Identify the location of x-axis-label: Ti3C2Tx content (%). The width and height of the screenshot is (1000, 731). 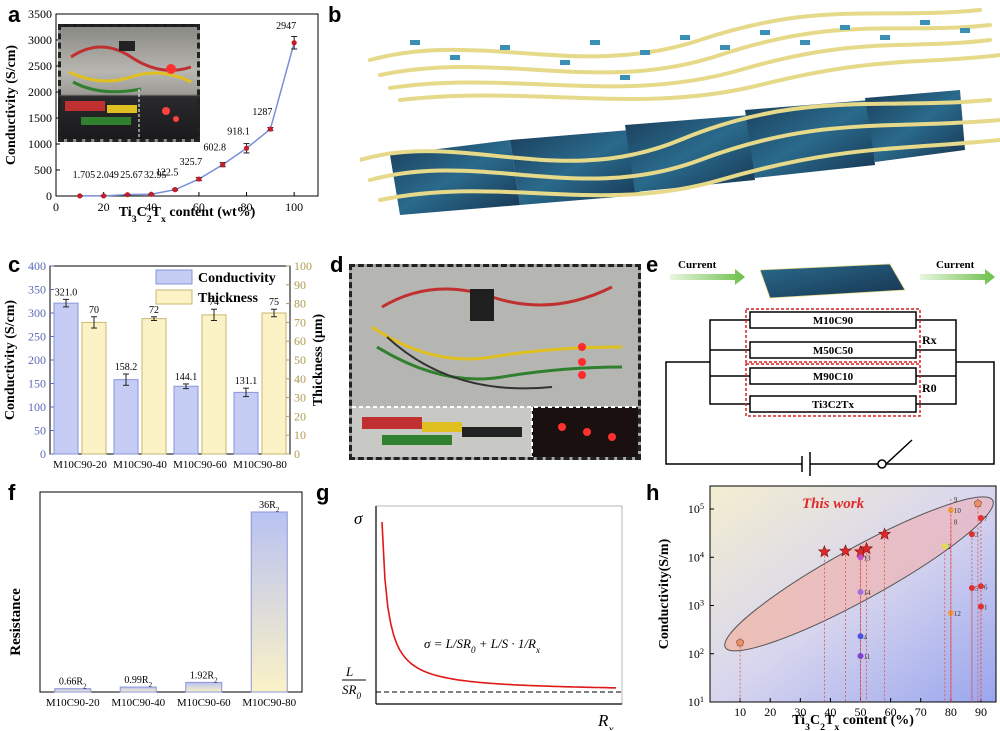
(853, 721).